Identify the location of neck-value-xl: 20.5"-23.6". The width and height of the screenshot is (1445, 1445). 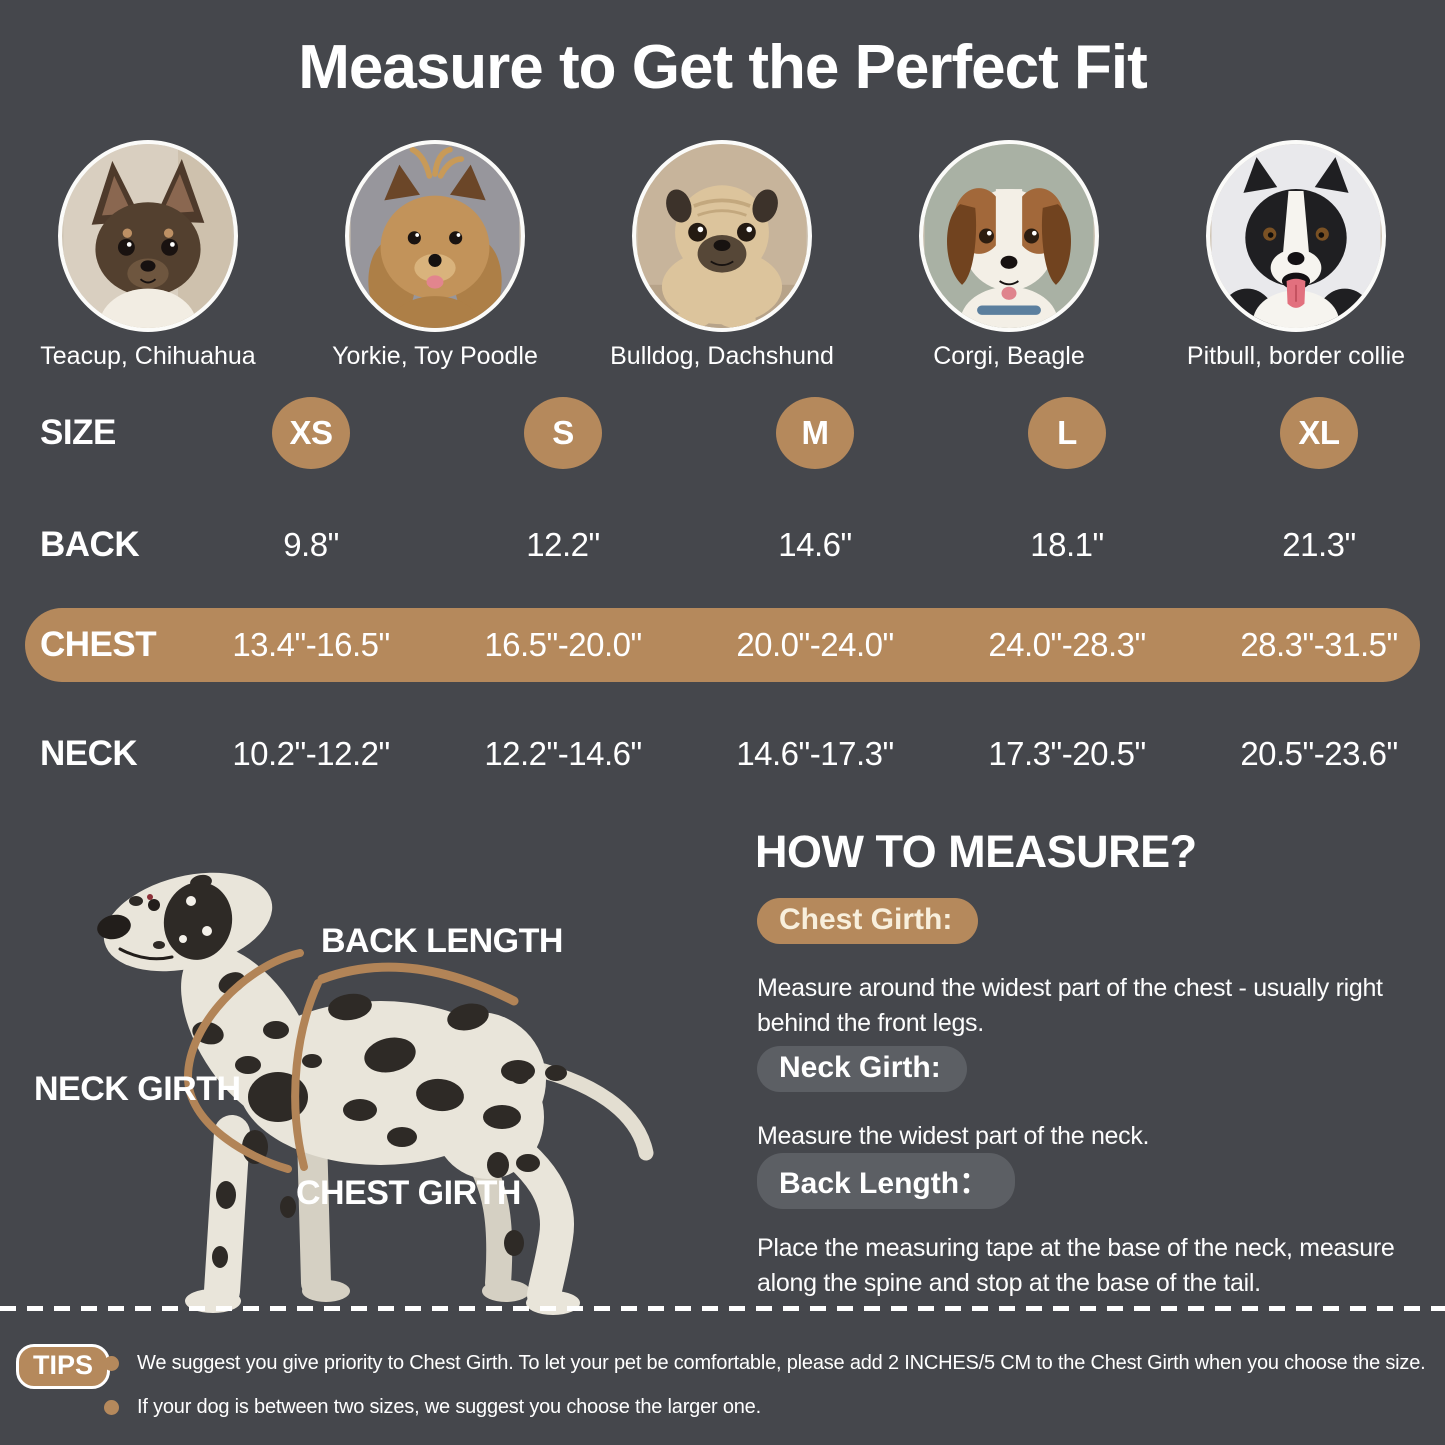
(1319, 753).